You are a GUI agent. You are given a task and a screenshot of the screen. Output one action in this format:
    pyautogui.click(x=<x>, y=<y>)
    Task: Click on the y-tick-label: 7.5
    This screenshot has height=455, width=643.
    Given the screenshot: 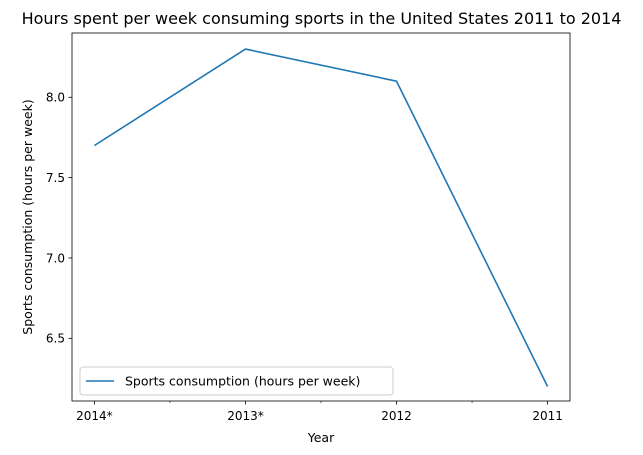 What is the action you would take?
    pyautogui.click(x=55, y=178)
    